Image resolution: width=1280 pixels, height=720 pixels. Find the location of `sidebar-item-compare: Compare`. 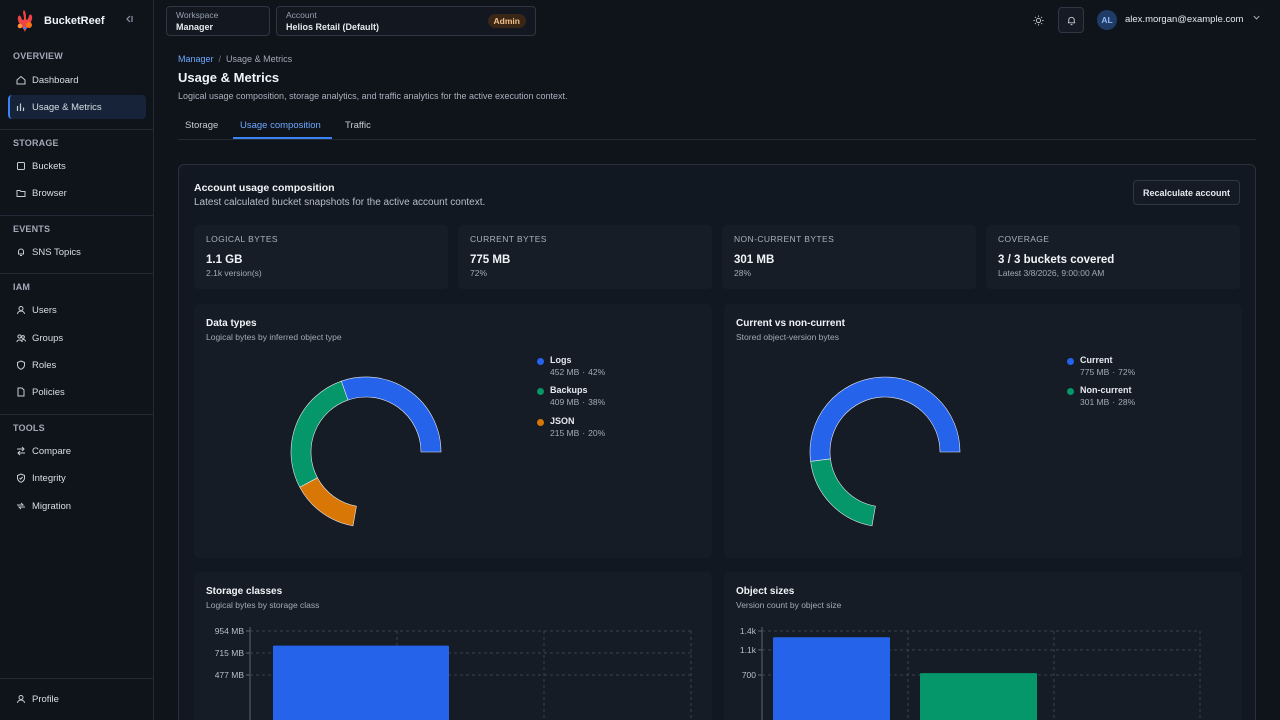

sidebar-item-compare: Compare is located at coordinates (77, 451).